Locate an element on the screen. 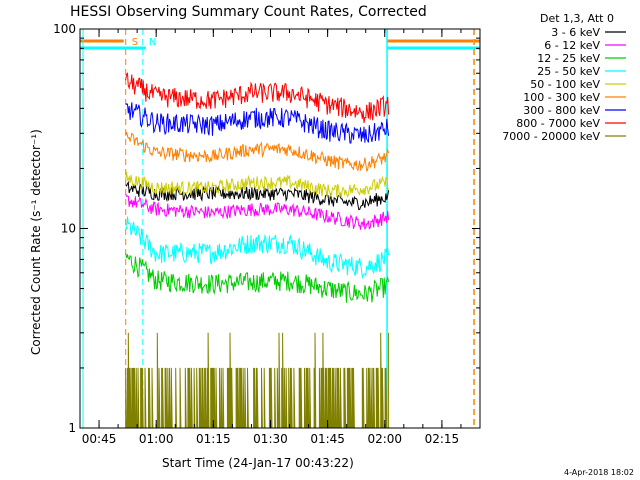 This screenshot has width=640, height=480. marker-label: N is located at coordinates (152, 42).